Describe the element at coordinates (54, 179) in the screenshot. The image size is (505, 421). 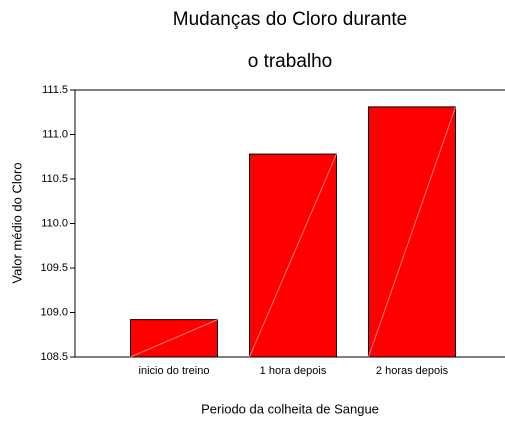
I see `y-tick-label: 110.5` at that location.